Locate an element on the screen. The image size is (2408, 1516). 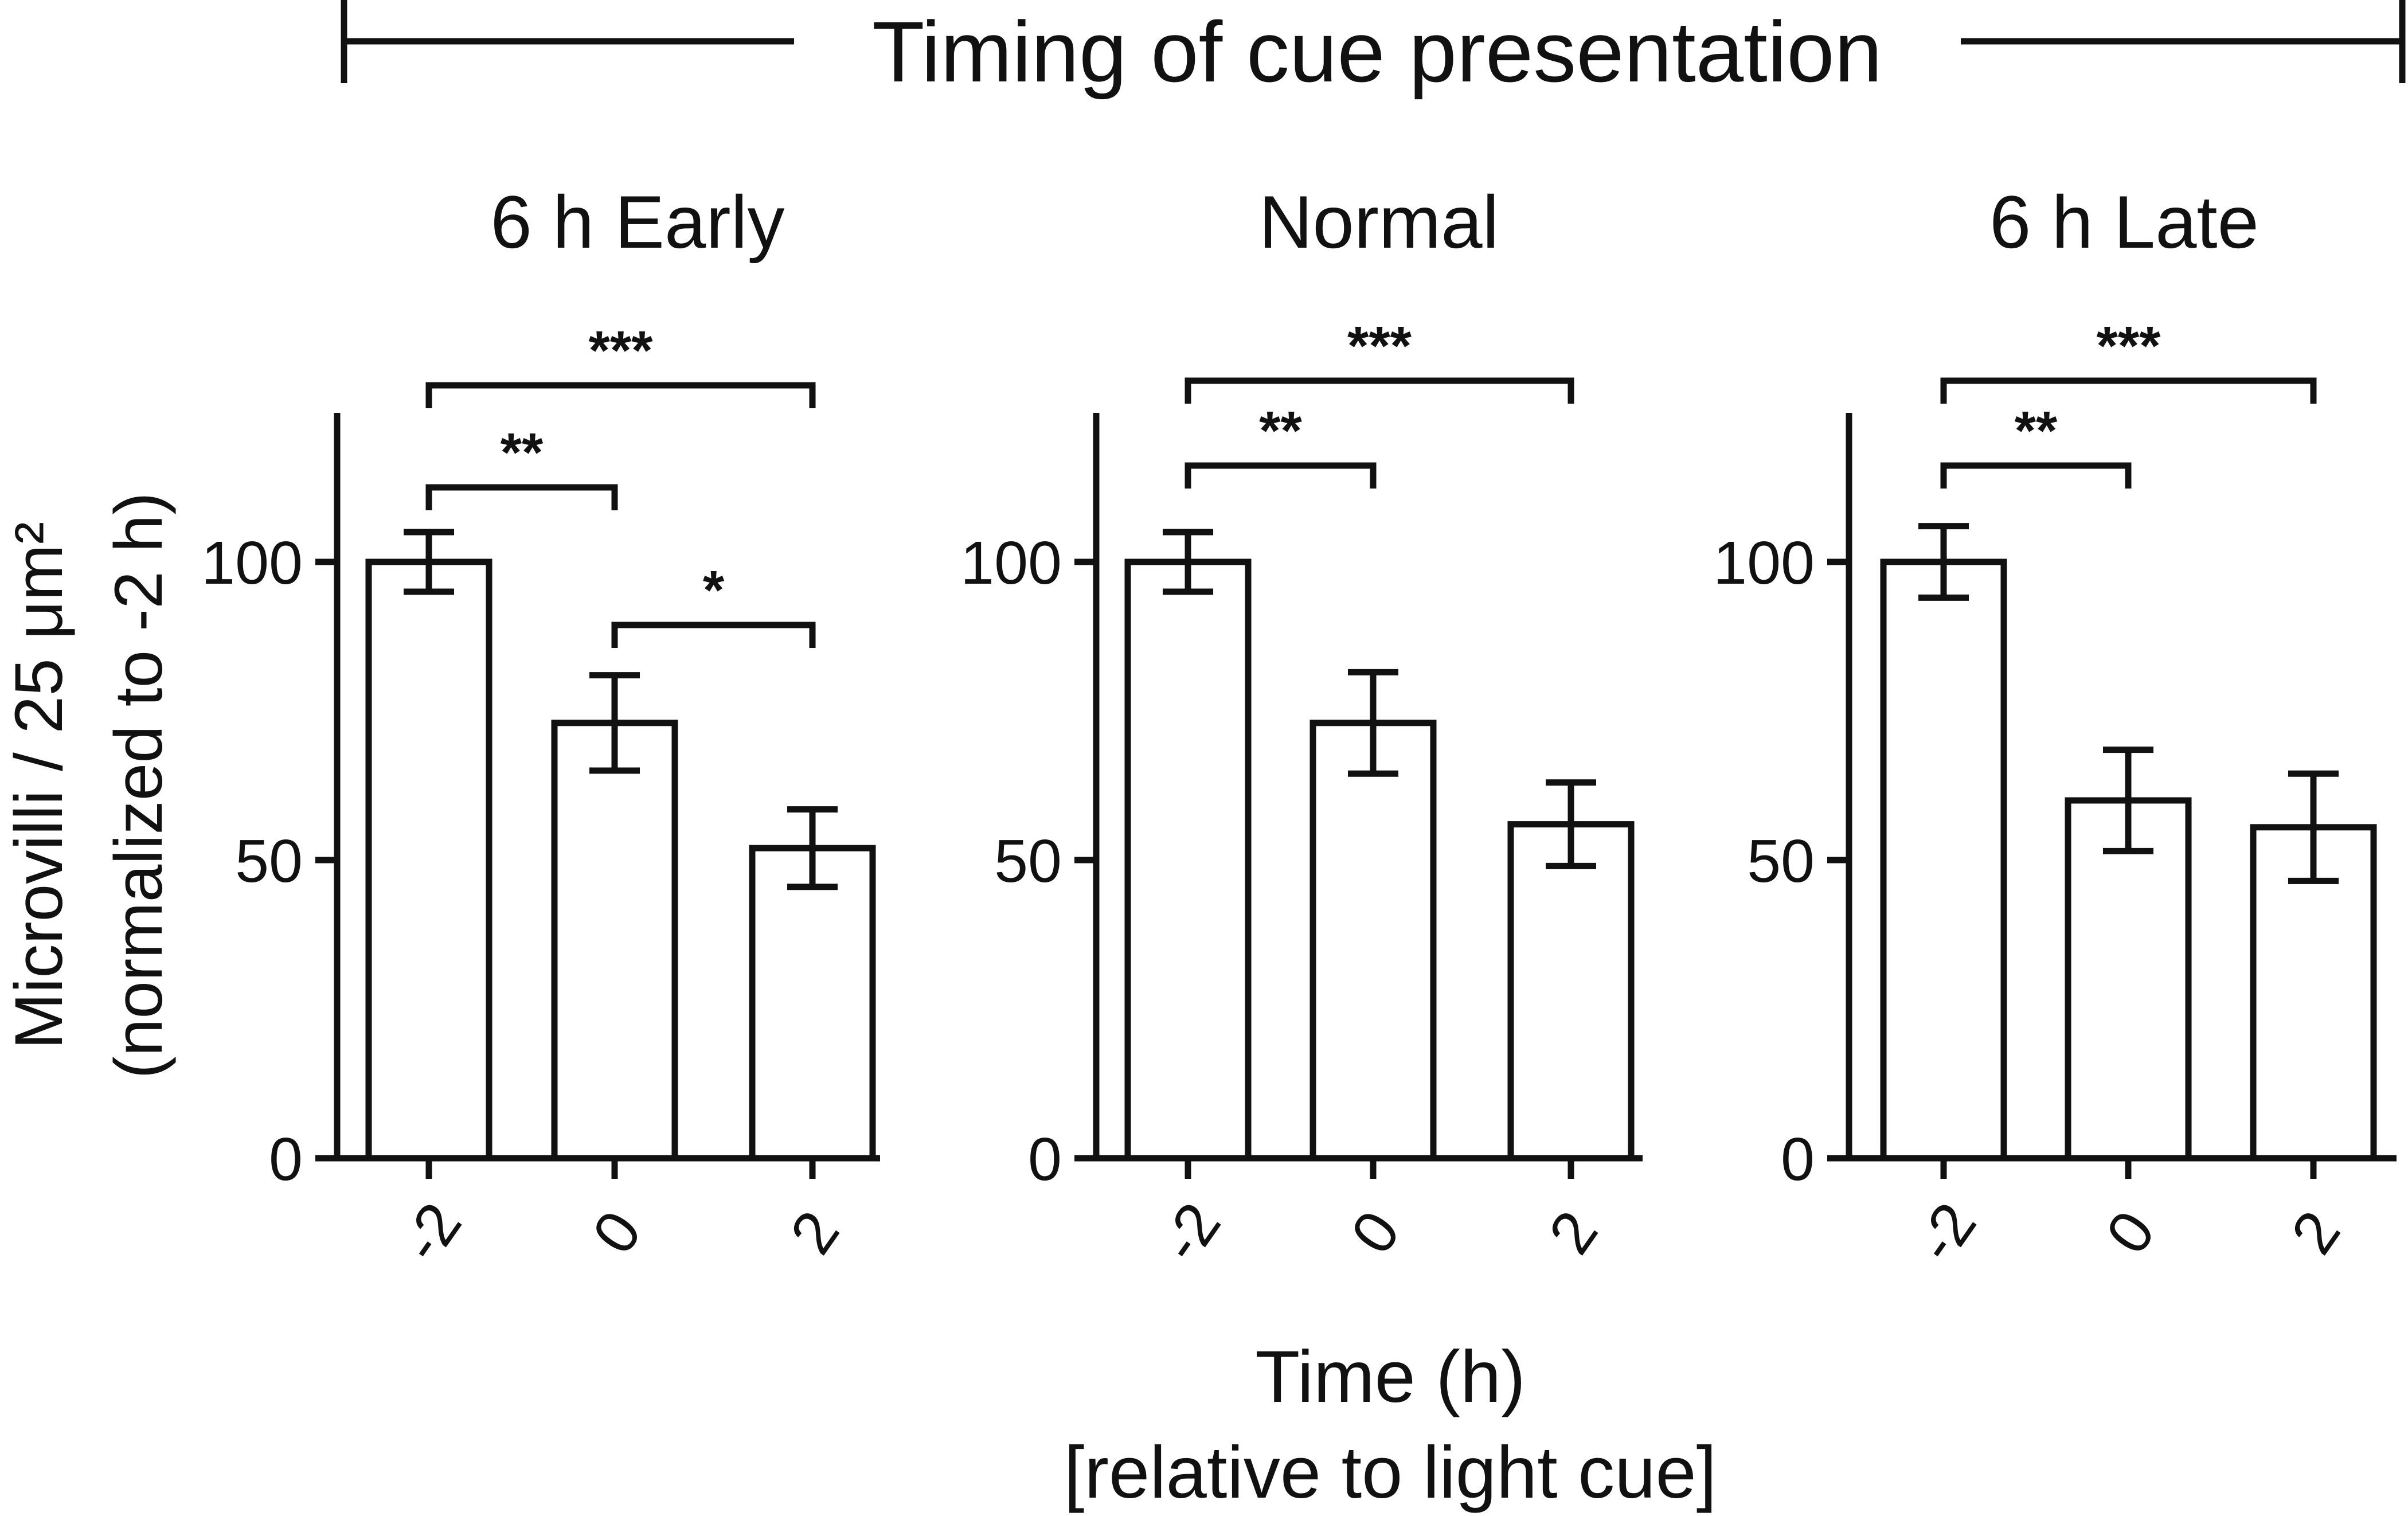
panel-title: Normal is located at coordinates (1379, 222).